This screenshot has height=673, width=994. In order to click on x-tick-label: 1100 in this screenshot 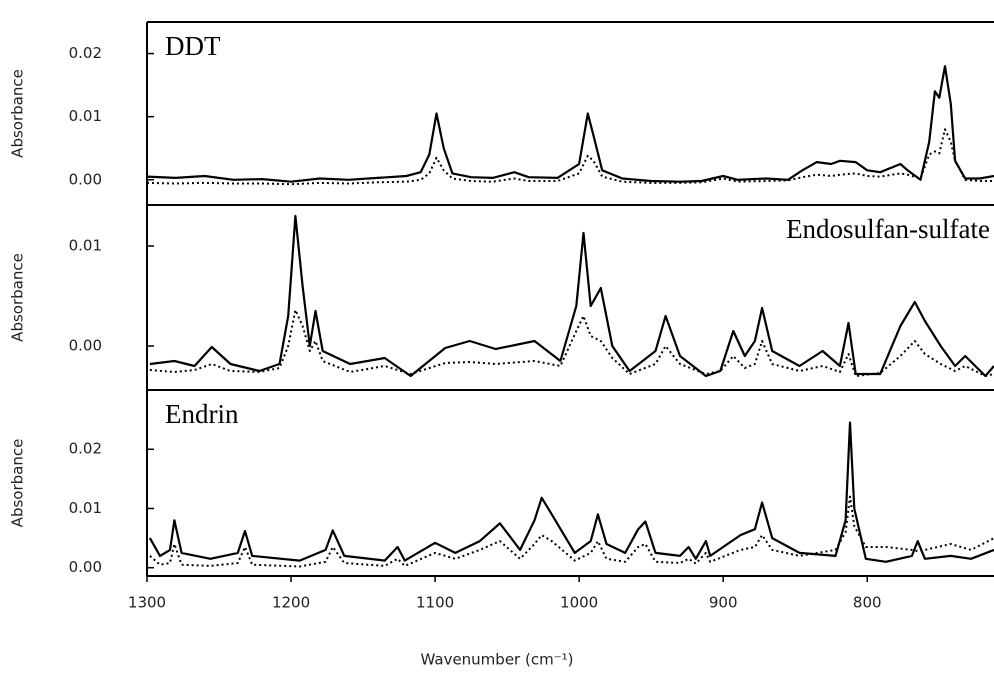, I will do `click(435, 603)`.